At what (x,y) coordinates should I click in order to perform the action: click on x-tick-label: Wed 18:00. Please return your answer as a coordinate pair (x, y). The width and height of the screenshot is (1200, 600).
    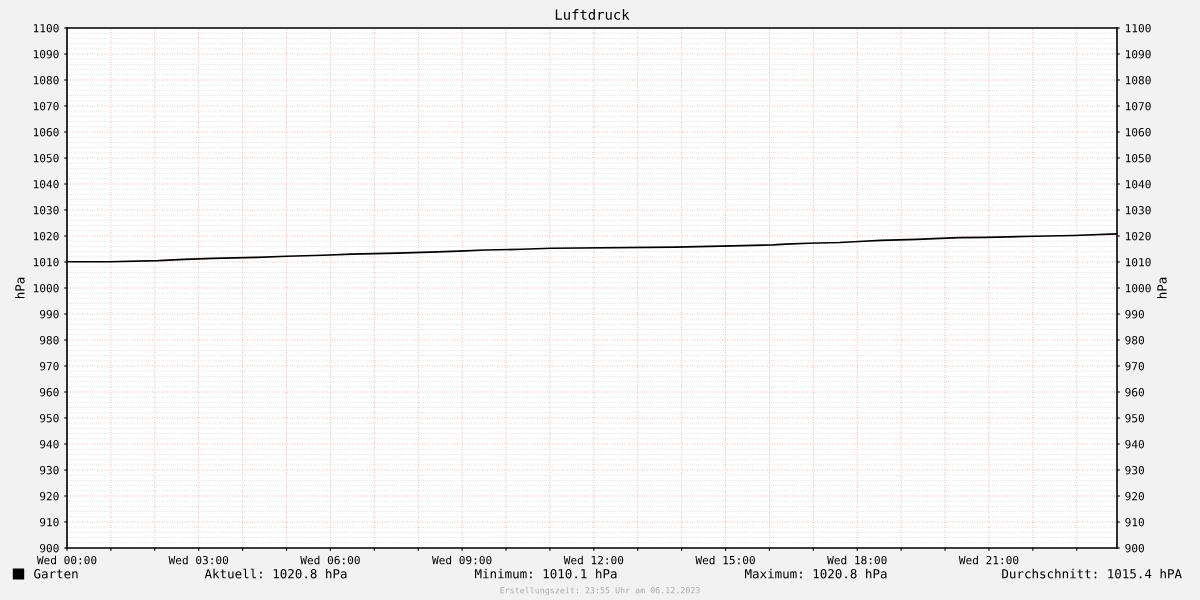
    Looking at the image, I should click on (857, 560).